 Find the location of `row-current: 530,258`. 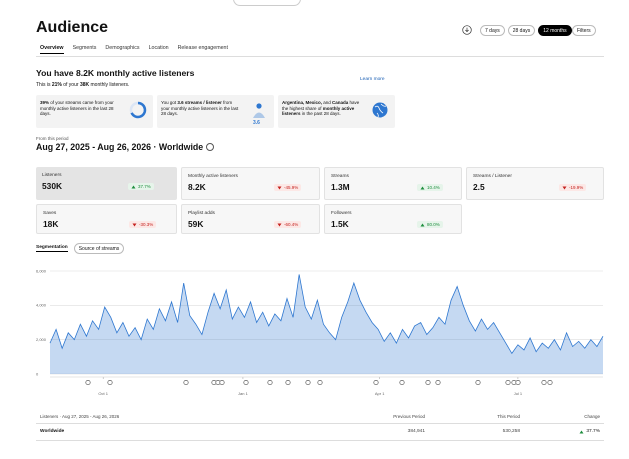

row-current: 530,258 is located at coordinates (511, 431).